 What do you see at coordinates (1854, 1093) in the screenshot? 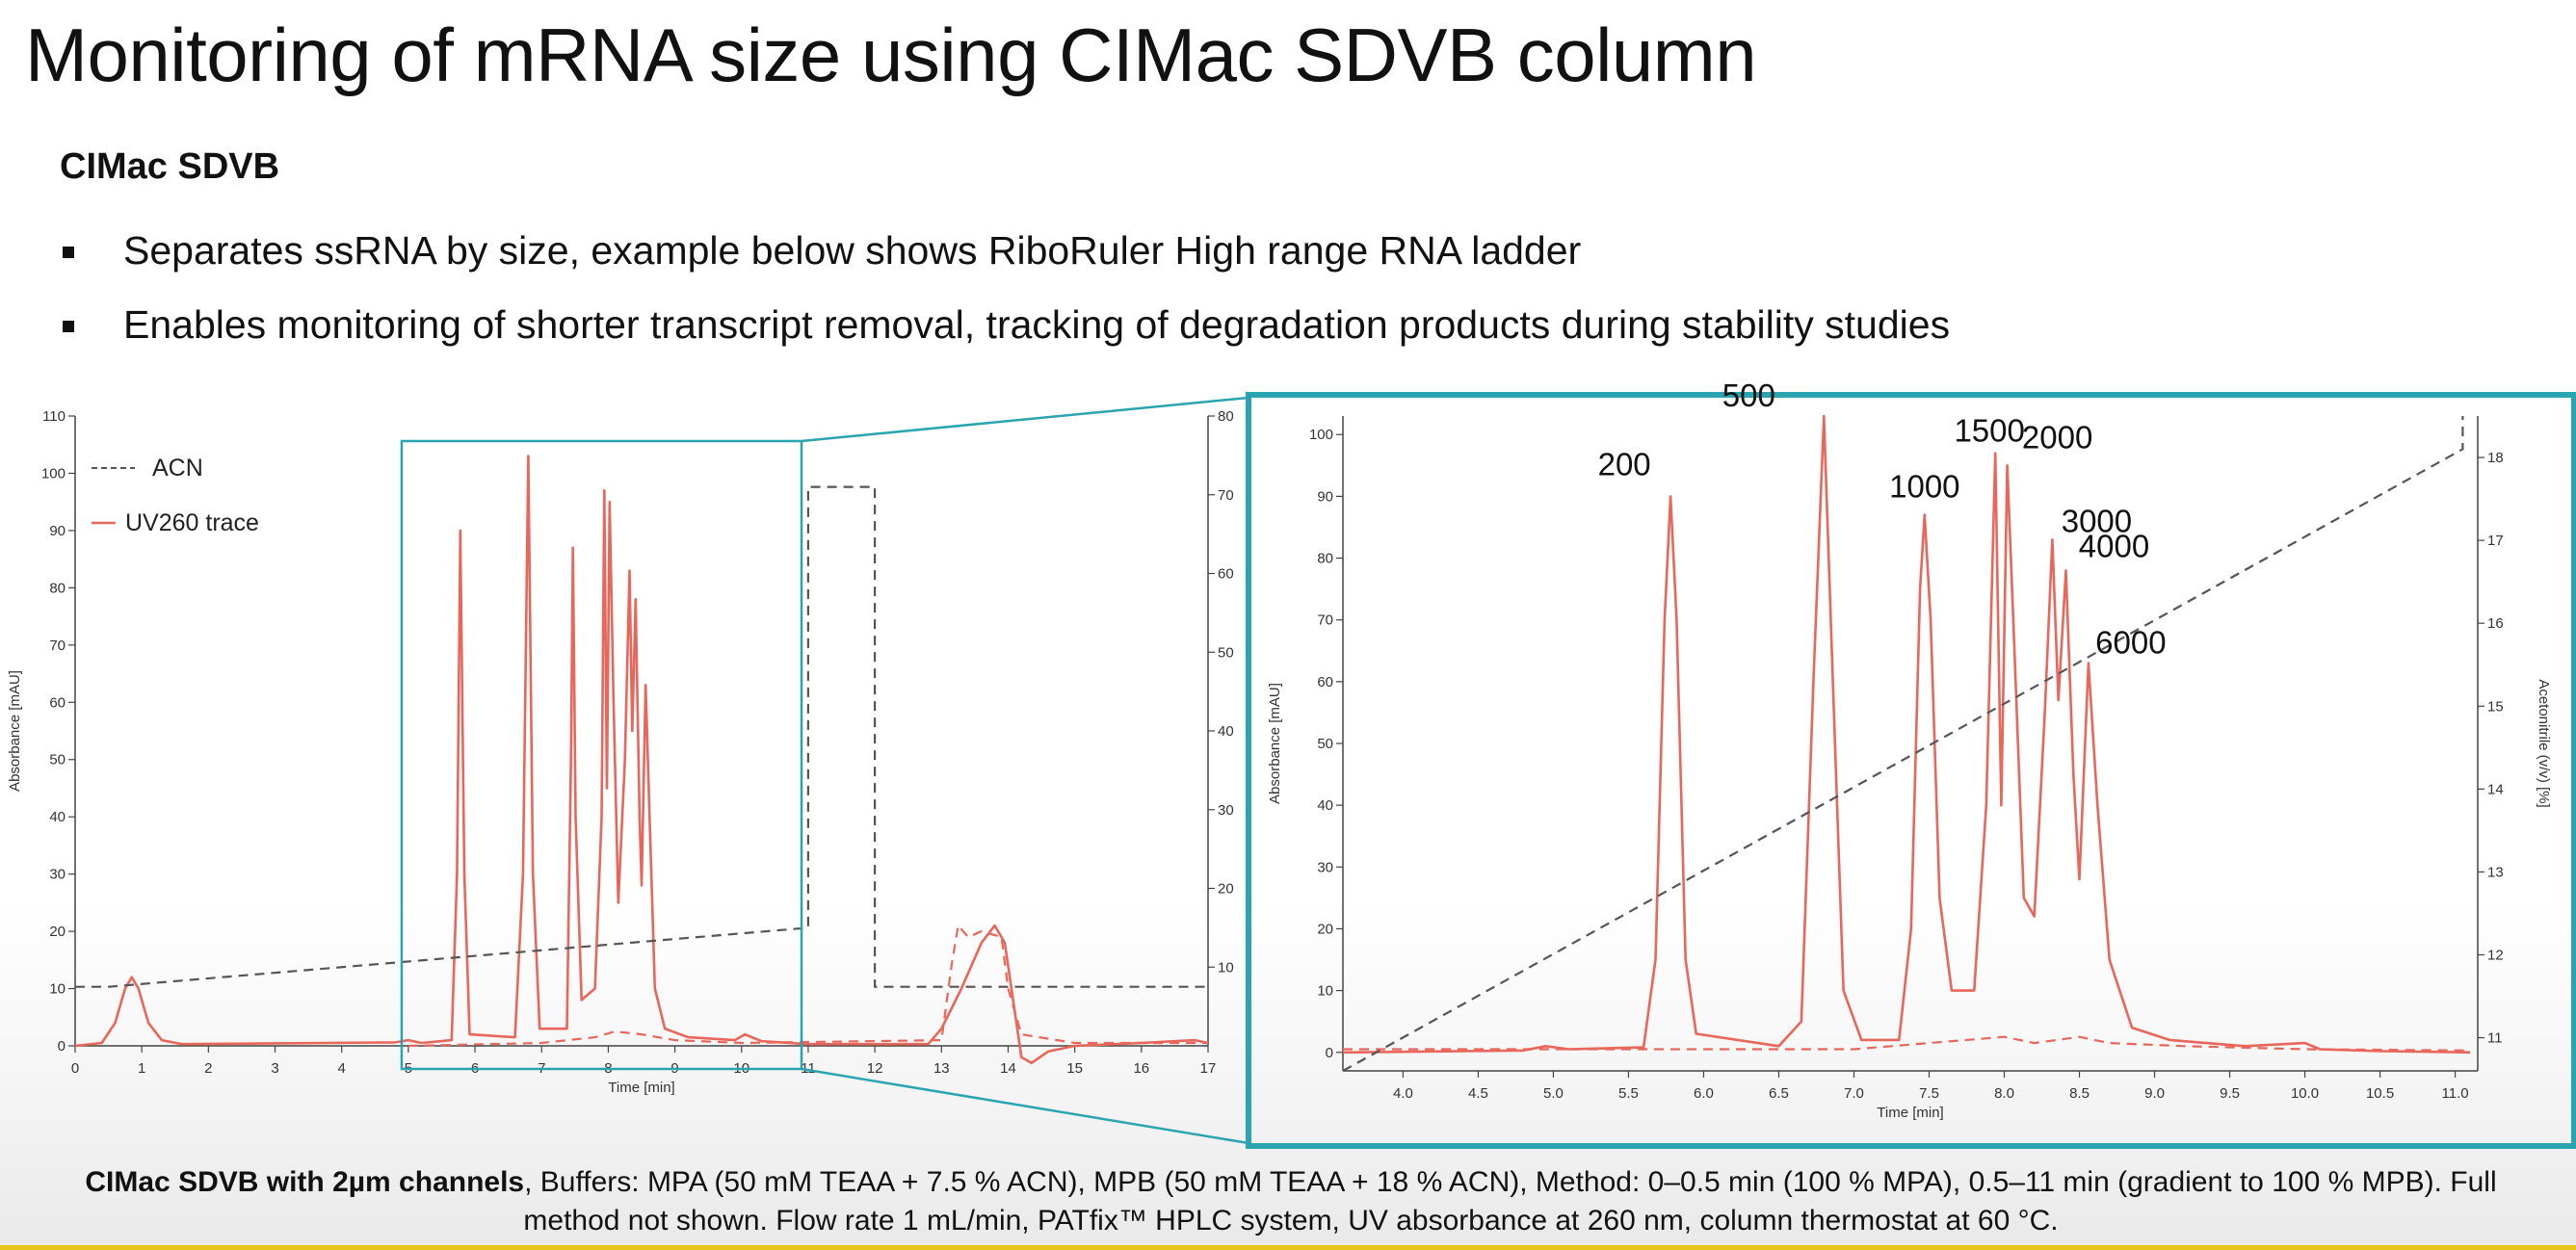
I see `x-tick-label: 7.0` at bounding box center [1854, 1093].